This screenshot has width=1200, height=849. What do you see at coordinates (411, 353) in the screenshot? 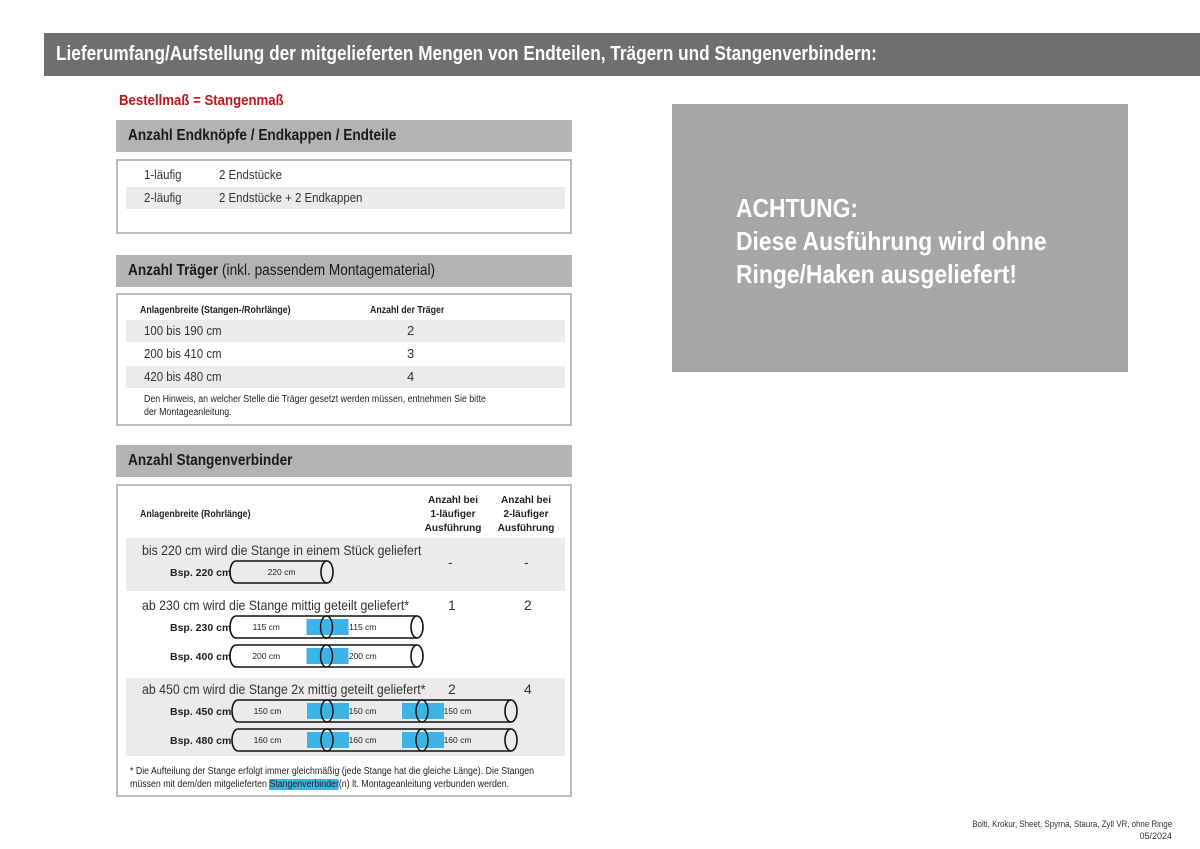
I see `row-count: 3` at bounding box center [411, 353].